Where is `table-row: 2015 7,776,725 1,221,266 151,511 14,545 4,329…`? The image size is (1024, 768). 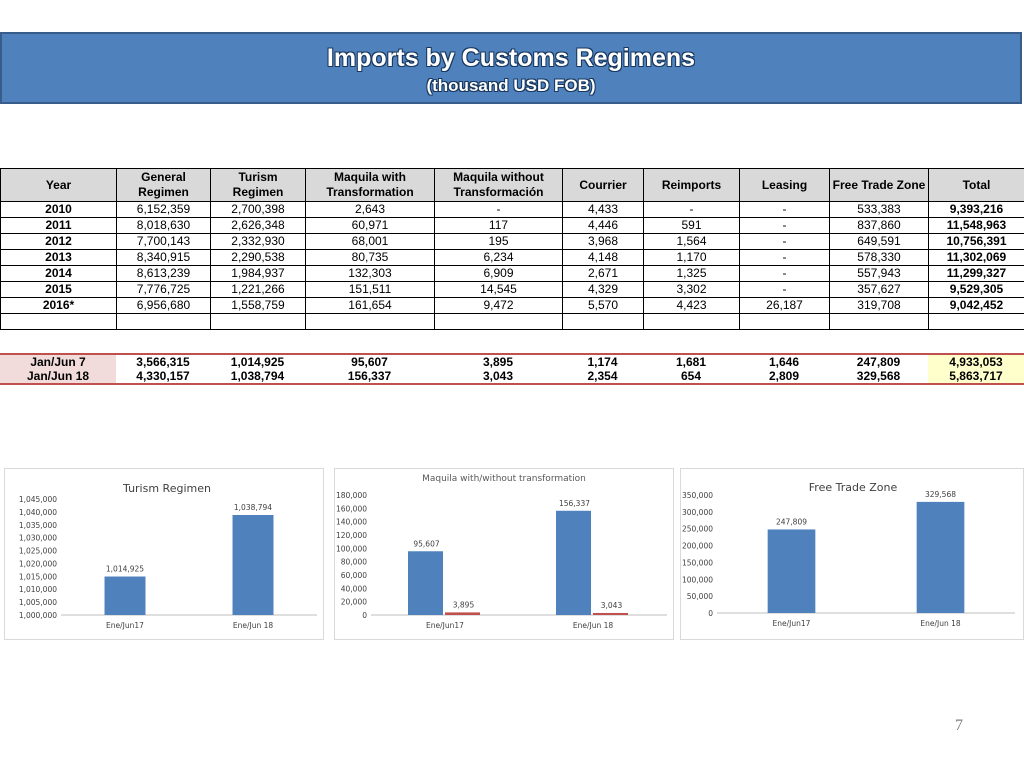
table-row: 2015 7,776,725 1,221,266 151,511 14,545 4,329… is located at coordinates (512, 289).